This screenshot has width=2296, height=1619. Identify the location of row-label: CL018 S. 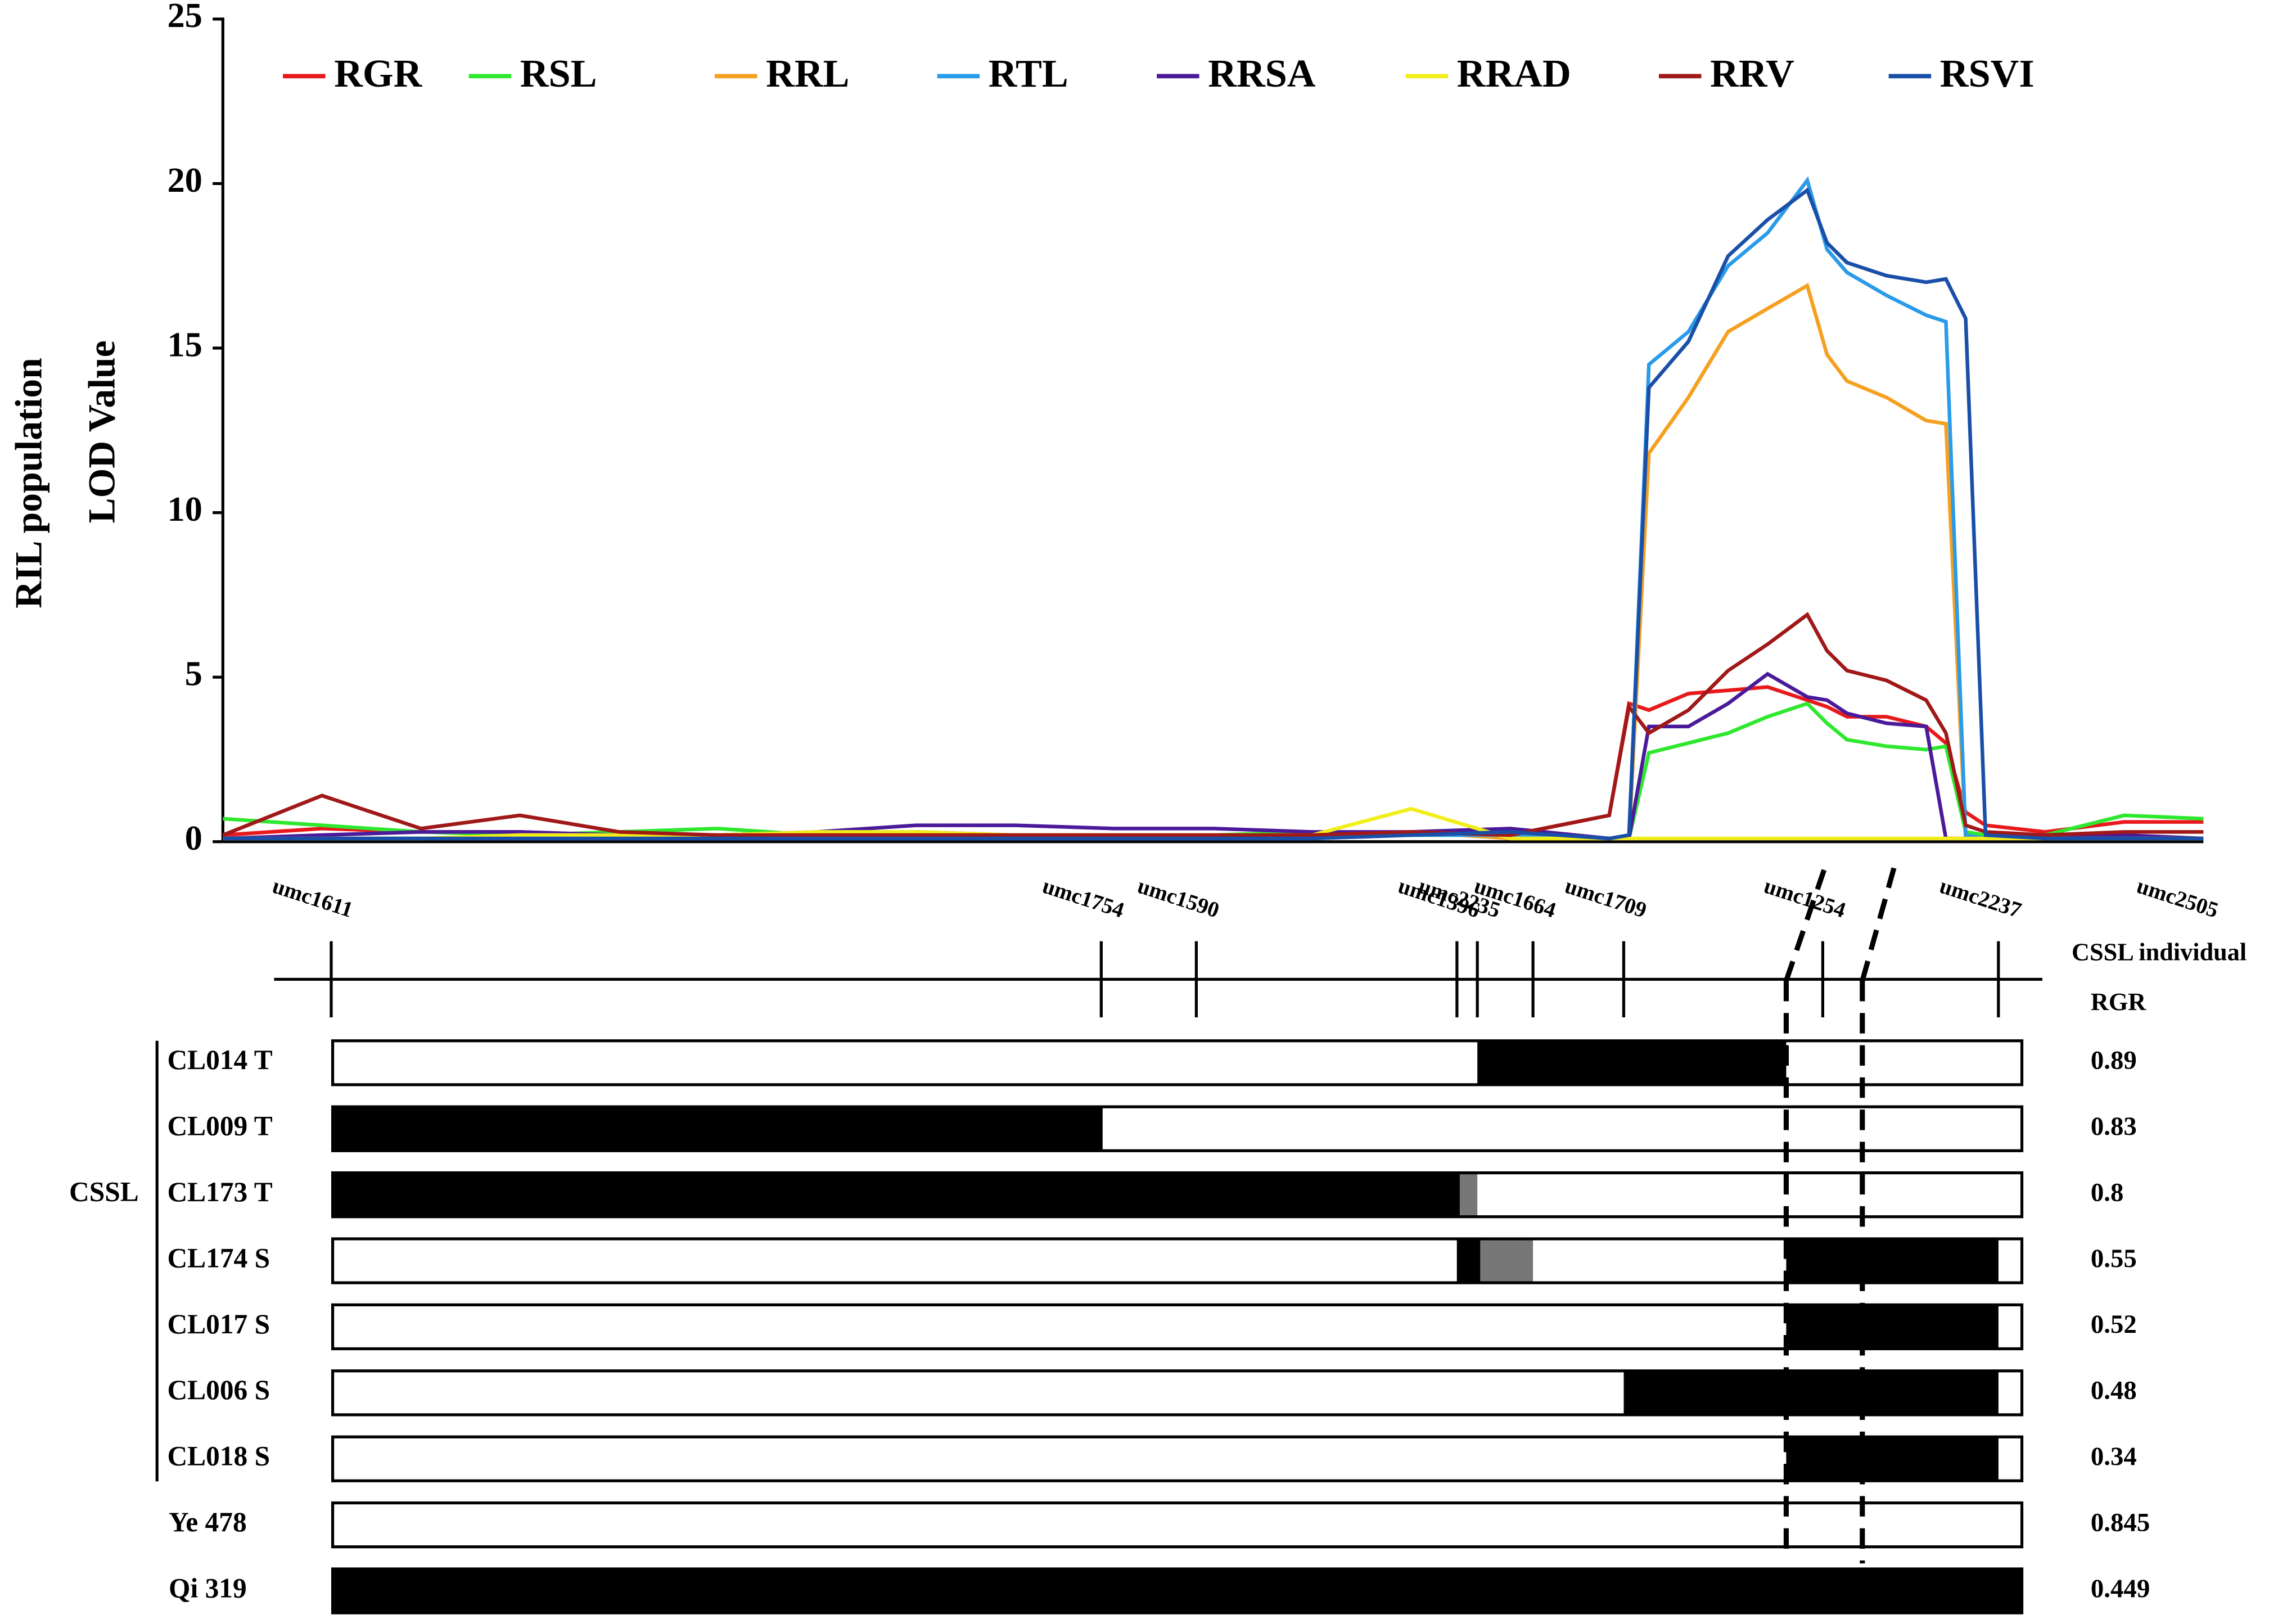
(218, 1456).